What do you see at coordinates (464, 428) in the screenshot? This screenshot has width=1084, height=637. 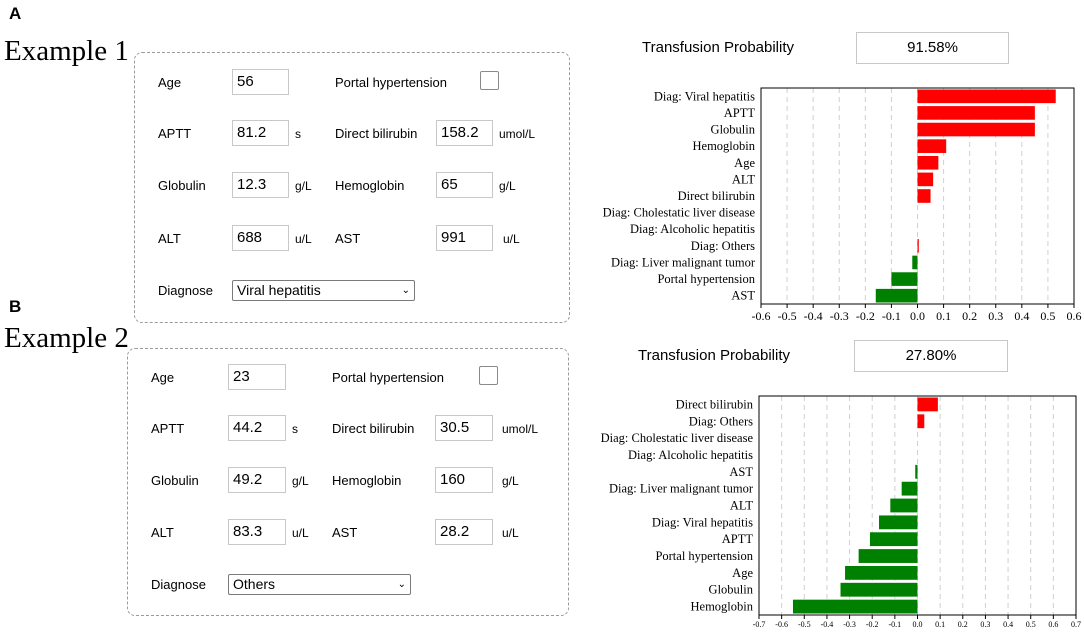 I see `direct-bilirubin-input: 30.5` at bounding box center [464, 428].